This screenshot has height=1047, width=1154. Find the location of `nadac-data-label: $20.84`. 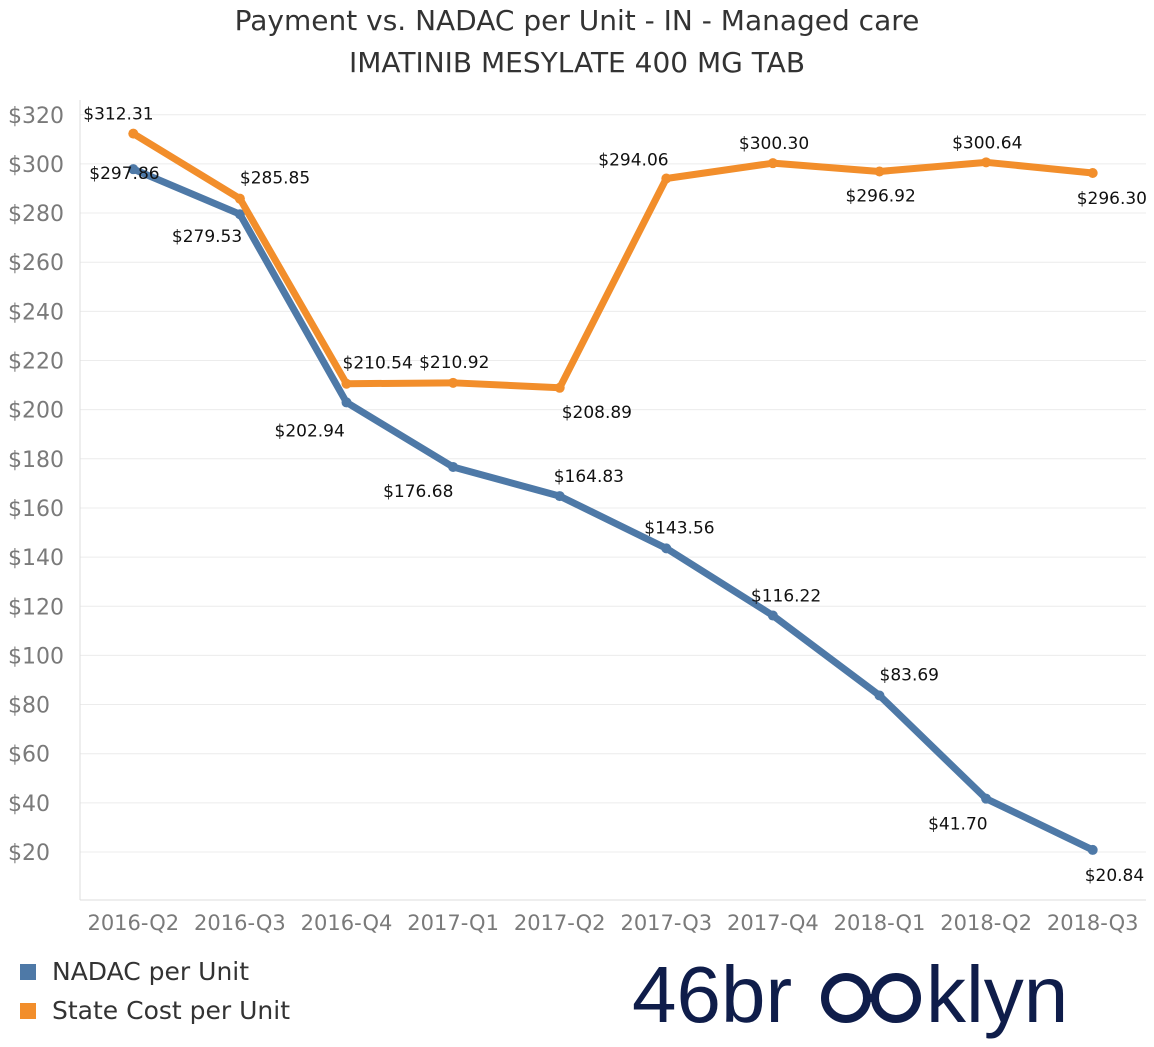

nadac-data-label: $20.84 is located at coordinates (1114, 876).